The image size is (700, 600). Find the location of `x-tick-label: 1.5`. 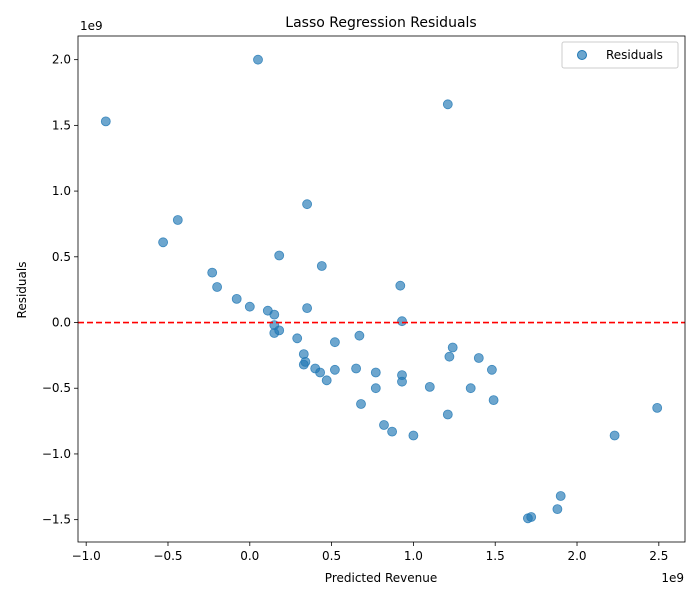

x-tick-label: 1.5 is located at coordinates (495, 556).